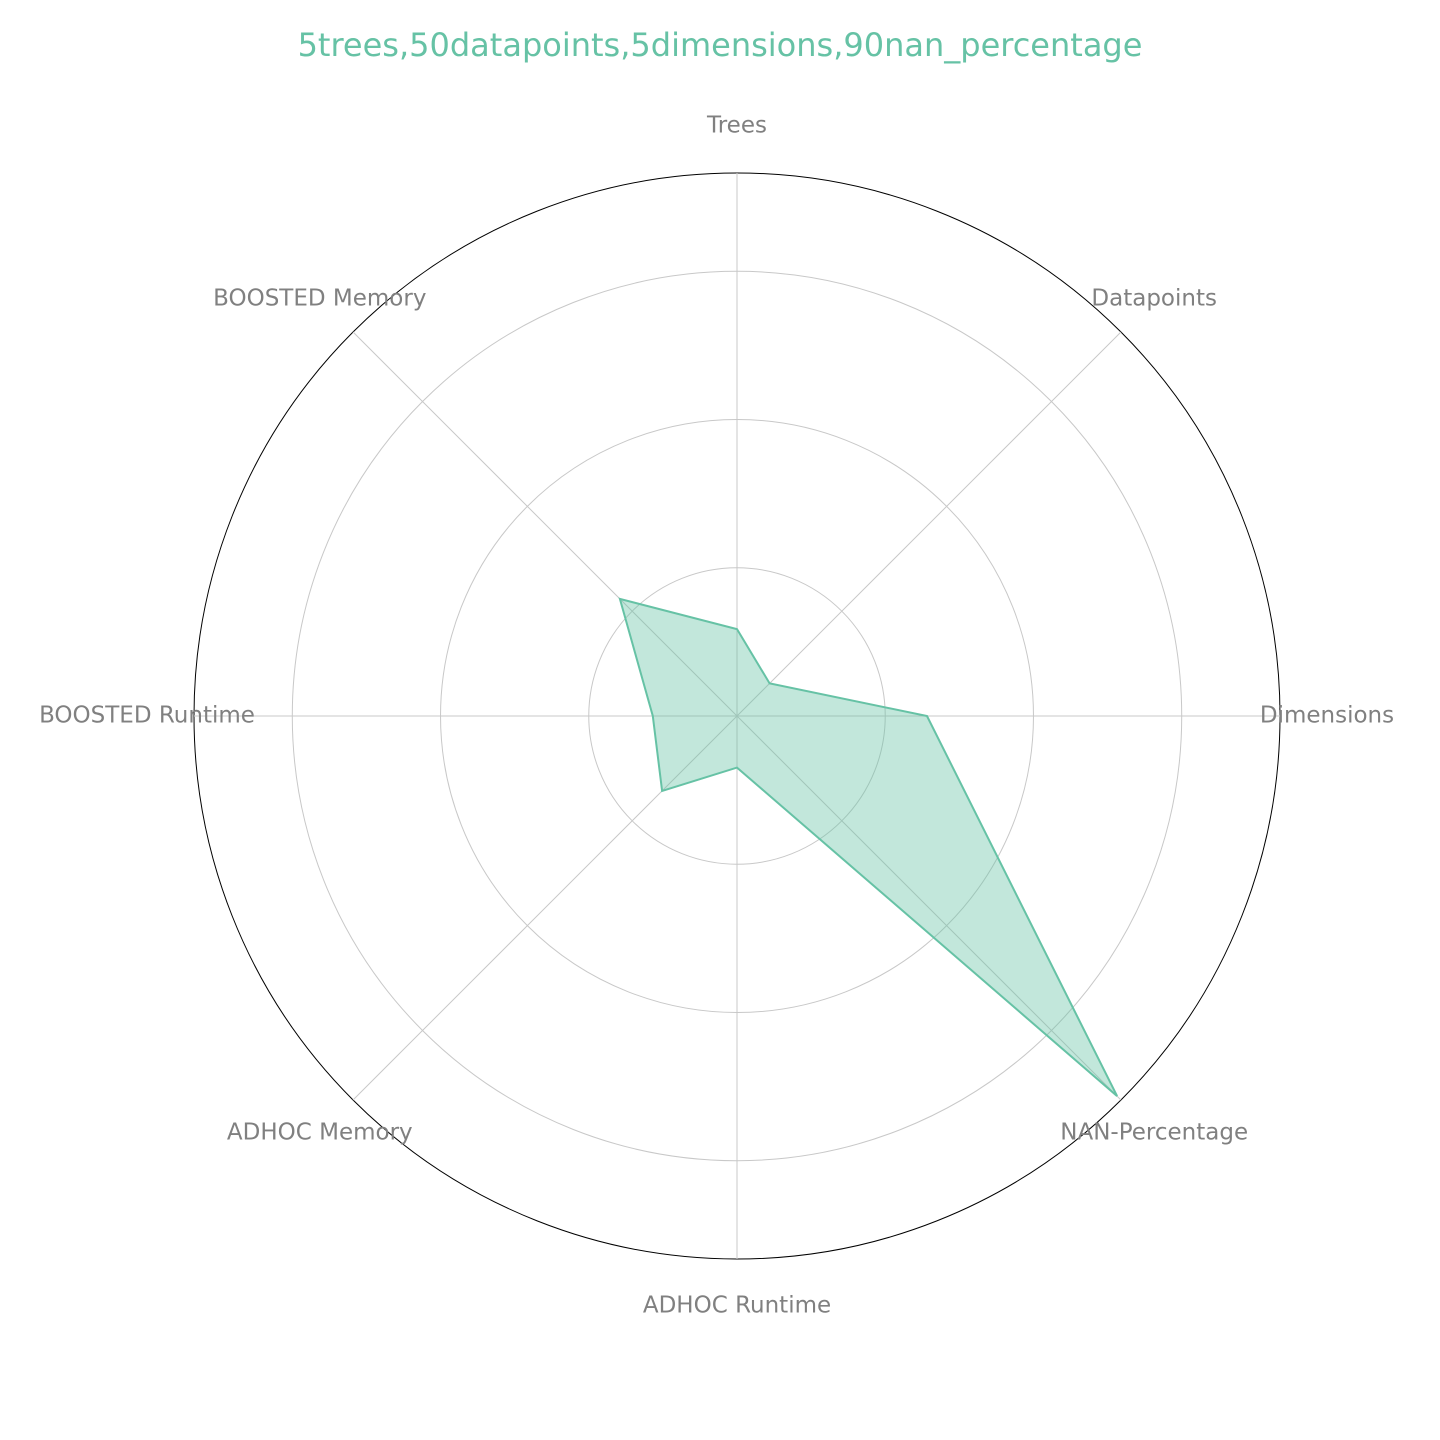 This screenshot has height=1440, width=1440. I want to click on axis-label-1: Datapoints, so click(1154, 298).